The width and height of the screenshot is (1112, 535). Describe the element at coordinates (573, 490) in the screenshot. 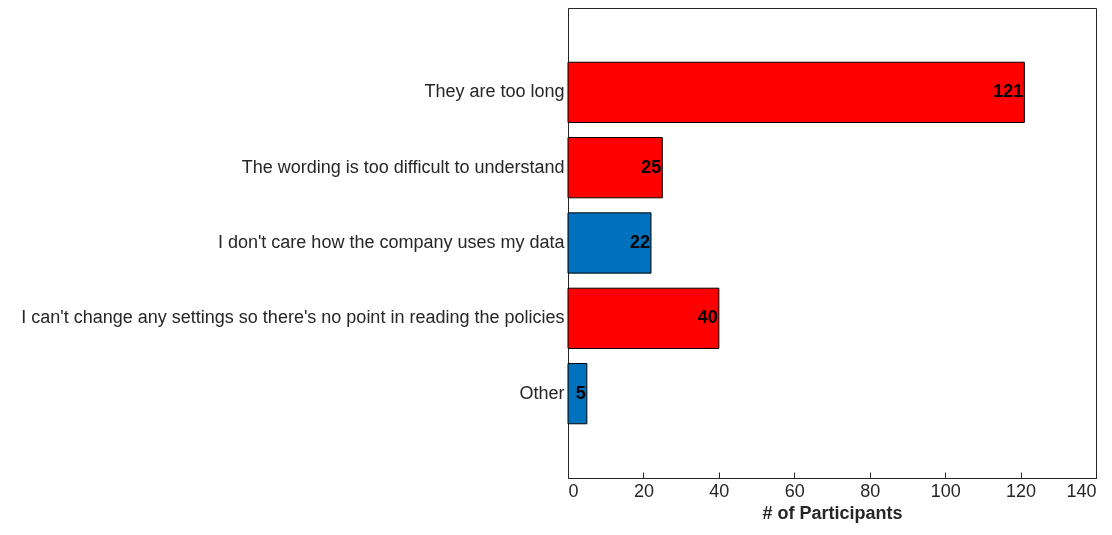

I see `x-tick-label: 0` at that location.